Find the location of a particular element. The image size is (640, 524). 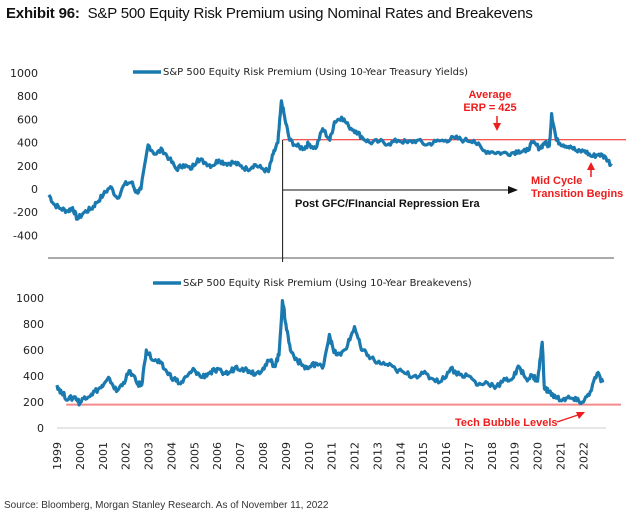

era-label: Post GFC/FInancial Repression Era is located at coordinates (387, 204).